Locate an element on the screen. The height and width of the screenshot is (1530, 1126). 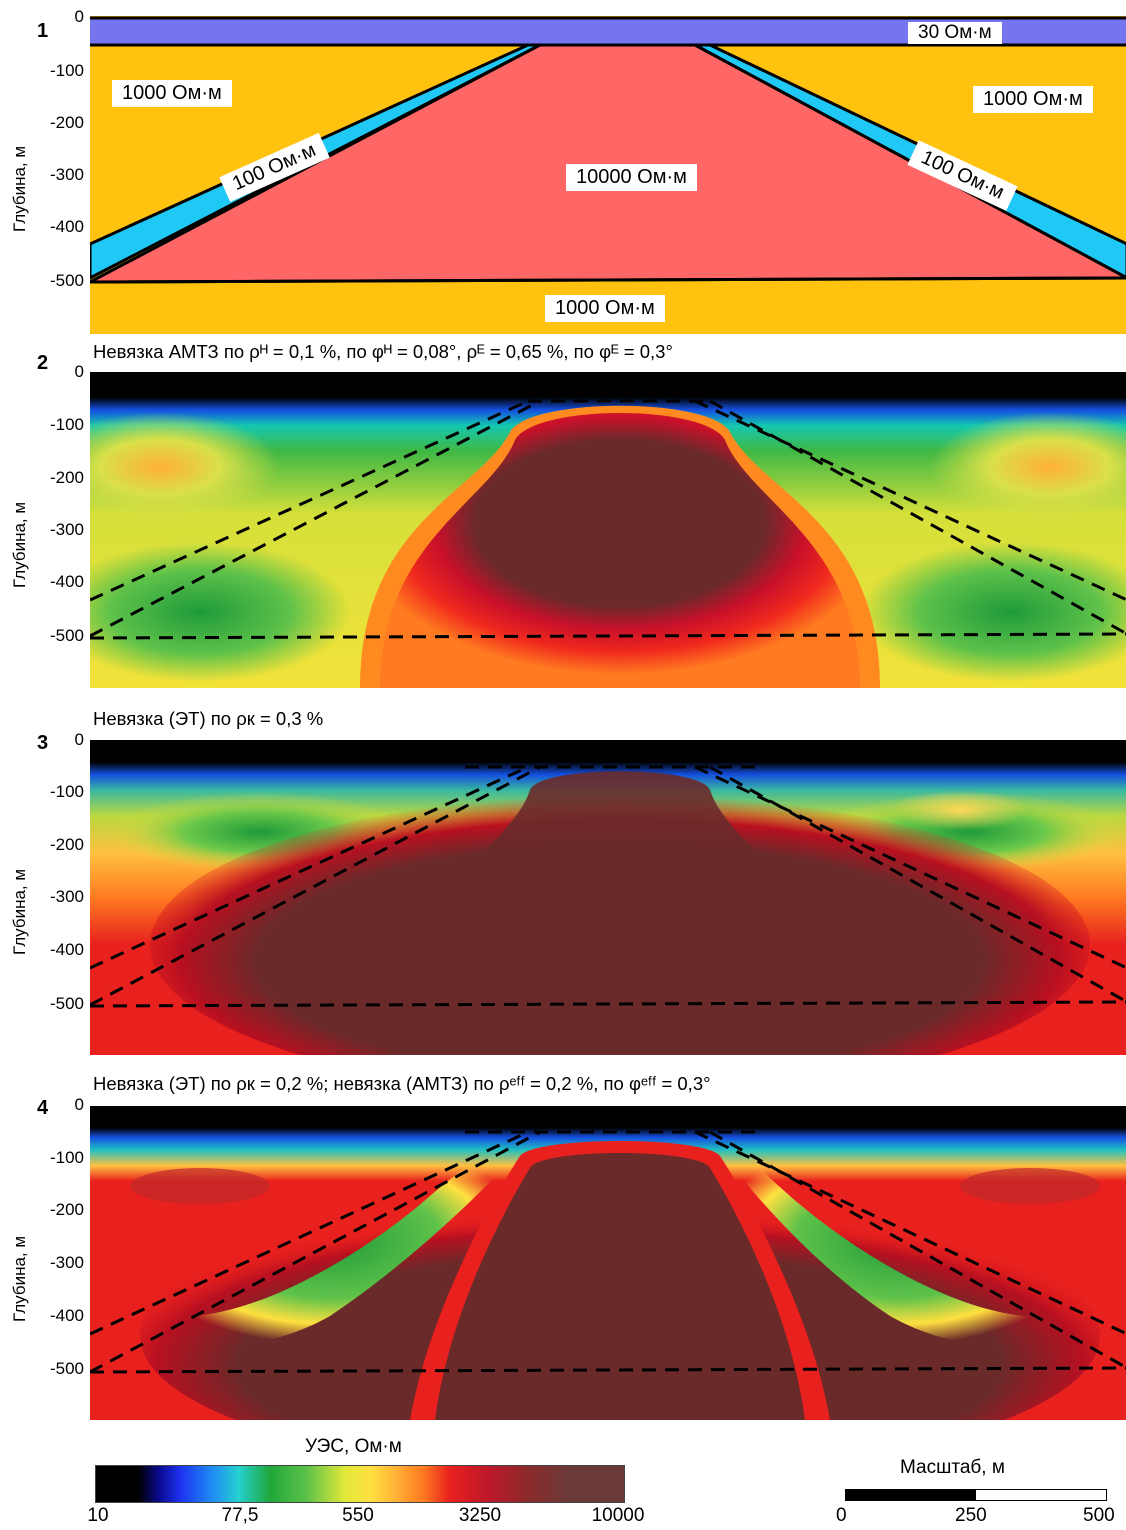
scalebar-black-segment is located at coordinates (910, 1495).